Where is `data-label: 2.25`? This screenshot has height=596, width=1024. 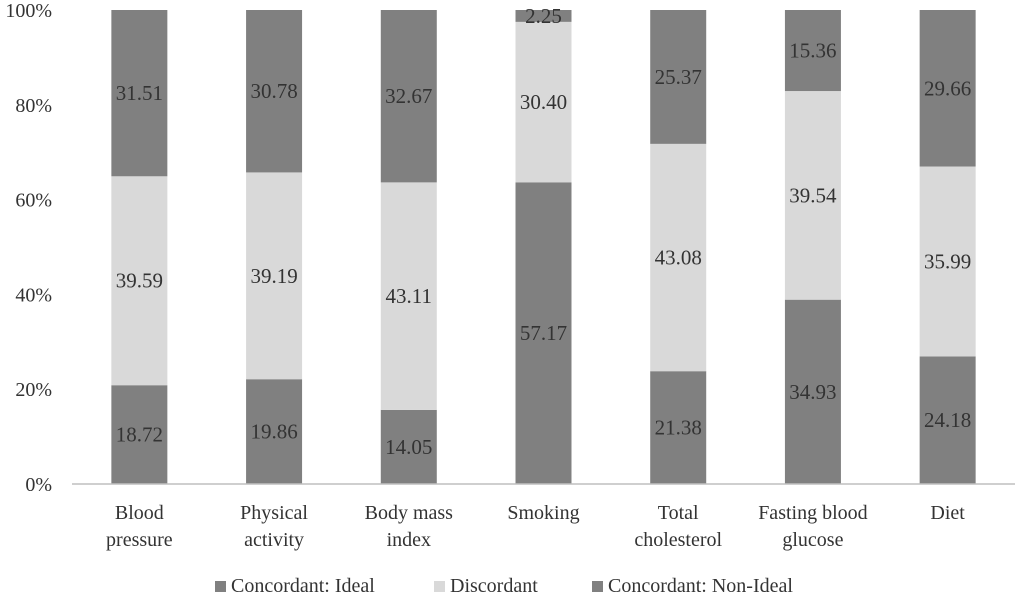
data-label: 2.25 is located at coordinates (543, 16).